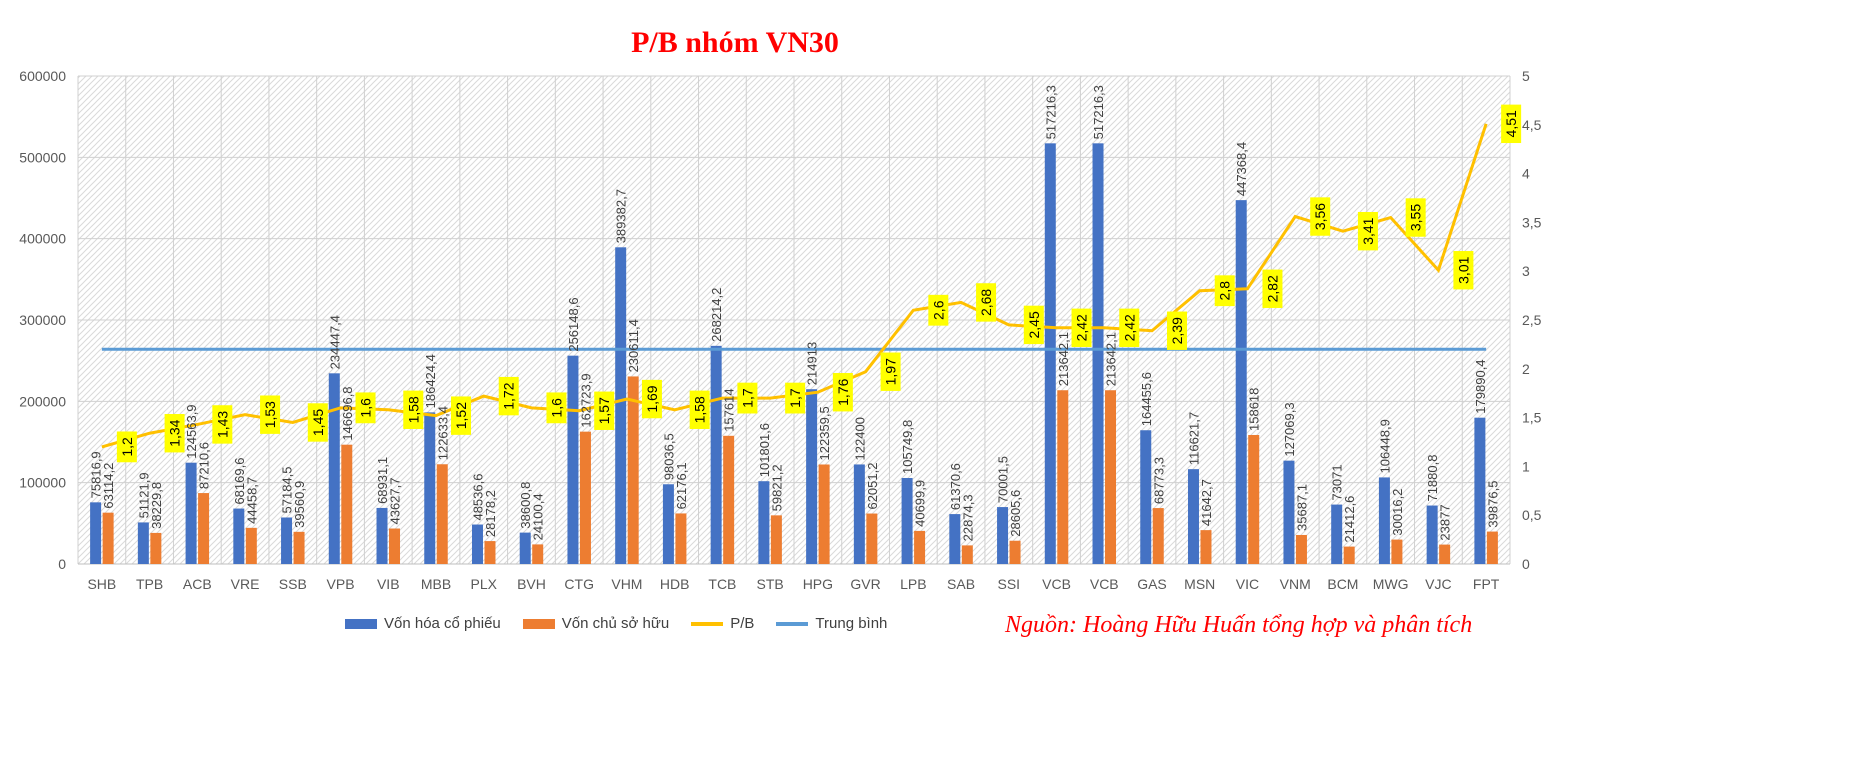  What do you see at coordinates (722, 584) in the screenshot?
I see `category-label: TCB` at bounding box center [722, 584].